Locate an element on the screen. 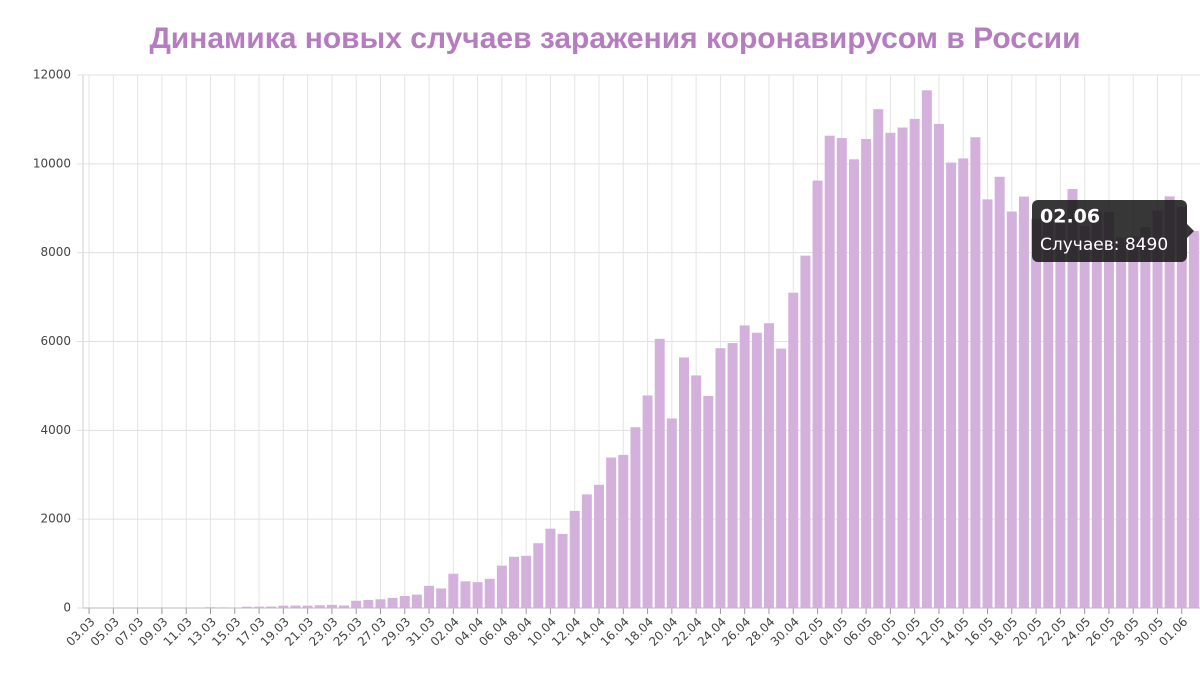 This screenshot has height=678, width=1200. tooltip: 02.06 Случаев: 8490 is located at coordinates (1113, 231).